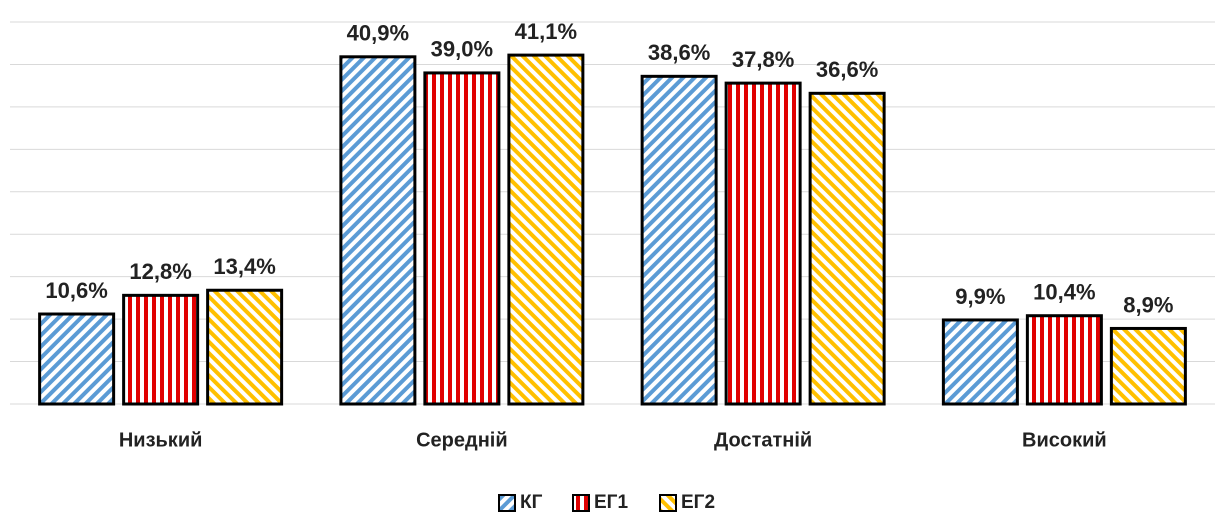  I want to click on data-label: 12,8%, so click(160, 271).